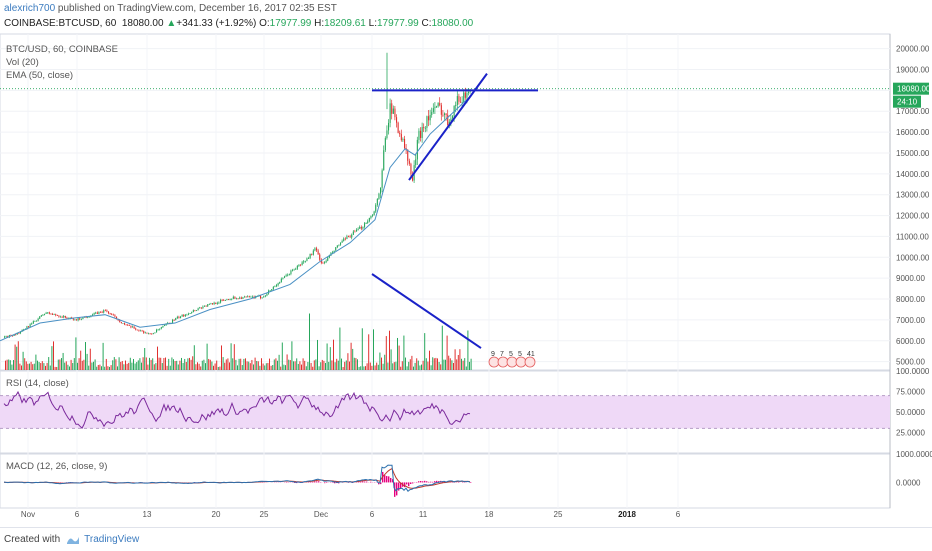  I want to click on tradingview-brand: TradingView, so click(111, 539).